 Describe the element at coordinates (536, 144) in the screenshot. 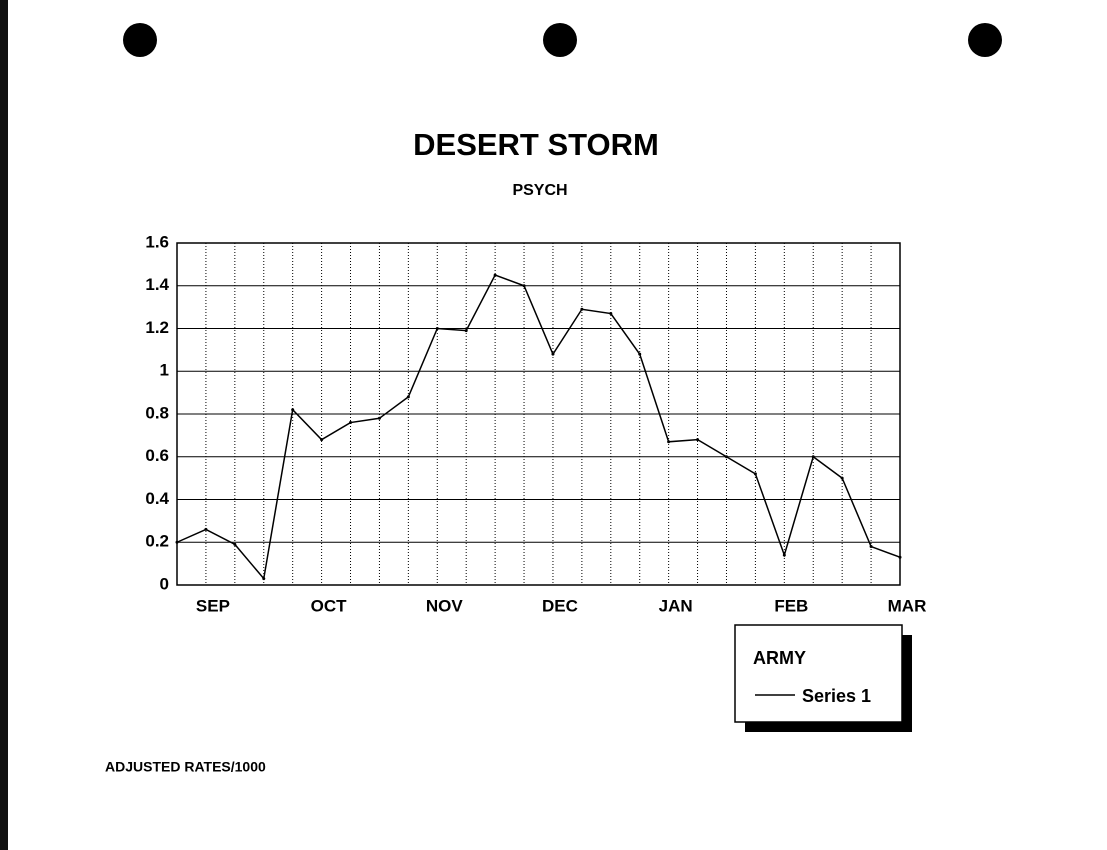

I see `chart-title: DESERT STORM` at that location.